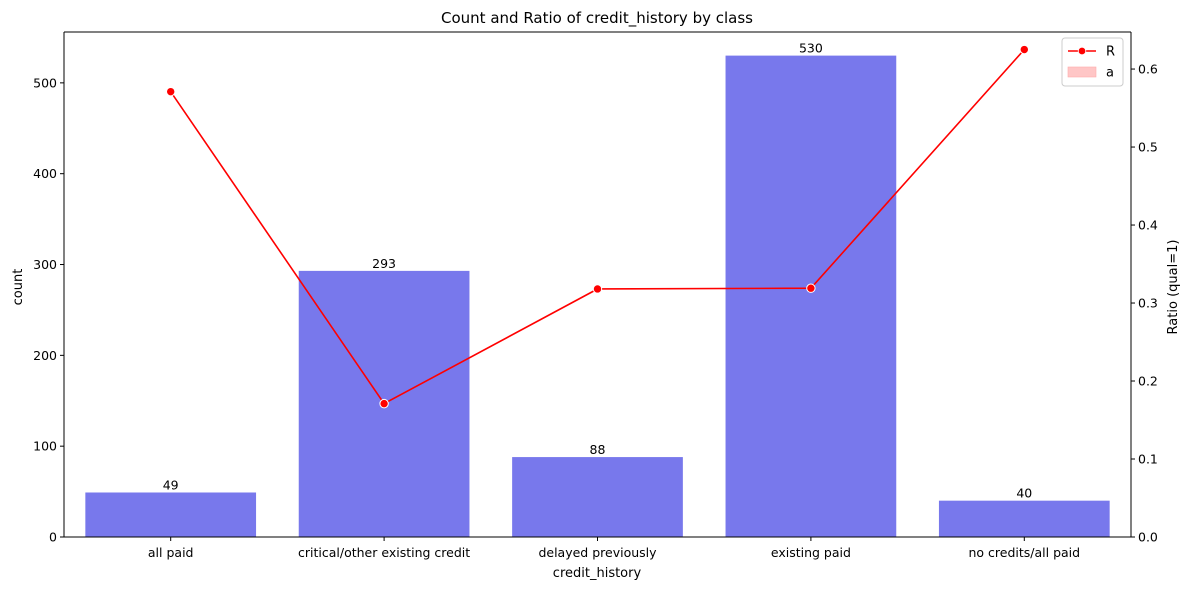  Describe the element at coordinates (1173, 287) in the screenshot. I see `y2-axis-label: Ratio (qual=1)` at that location.